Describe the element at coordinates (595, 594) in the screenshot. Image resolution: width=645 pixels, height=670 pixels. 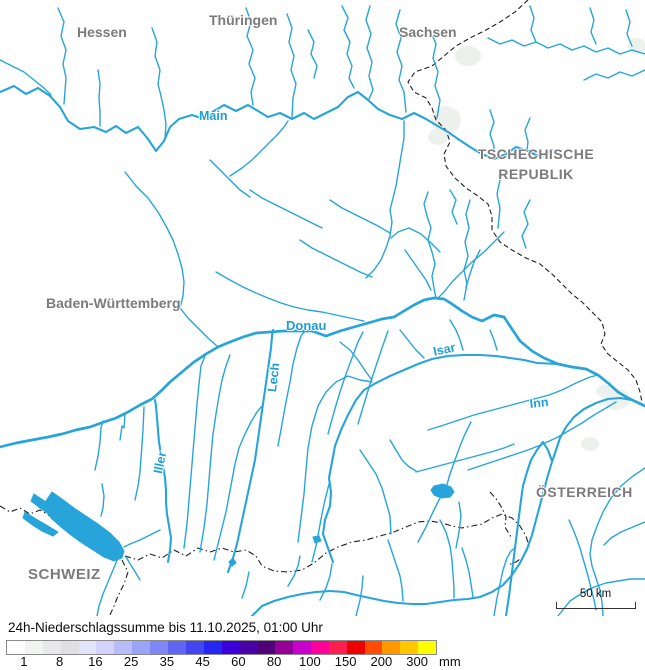
I see `scale-bar-label: 50 km` at that location.